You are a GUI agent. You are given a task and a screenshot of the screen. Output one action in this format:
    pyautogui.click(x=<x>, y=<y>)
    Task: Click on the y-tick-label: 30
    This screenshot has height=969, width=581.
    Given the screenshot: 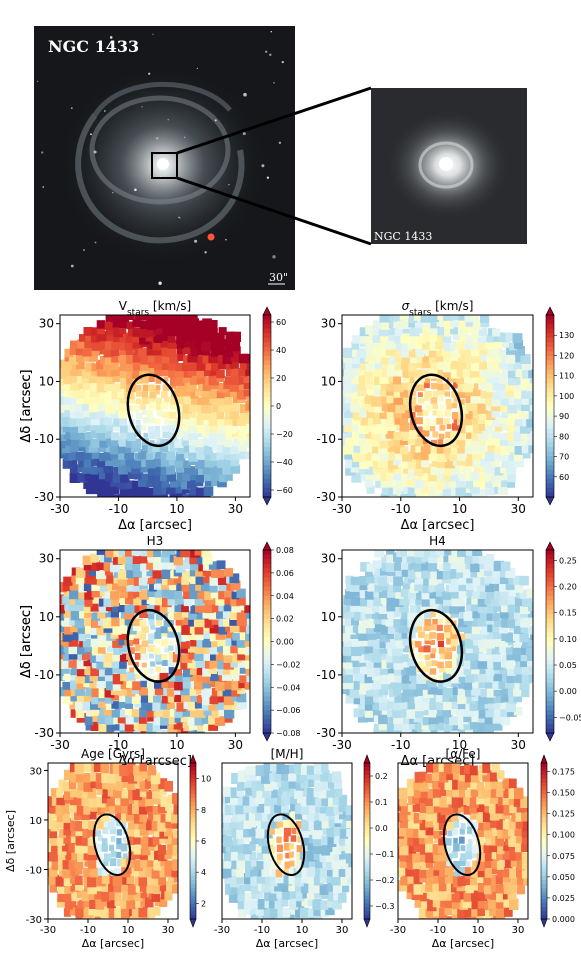 What is the action you would take?
    pyautogui.click(x=46, y=324)
    